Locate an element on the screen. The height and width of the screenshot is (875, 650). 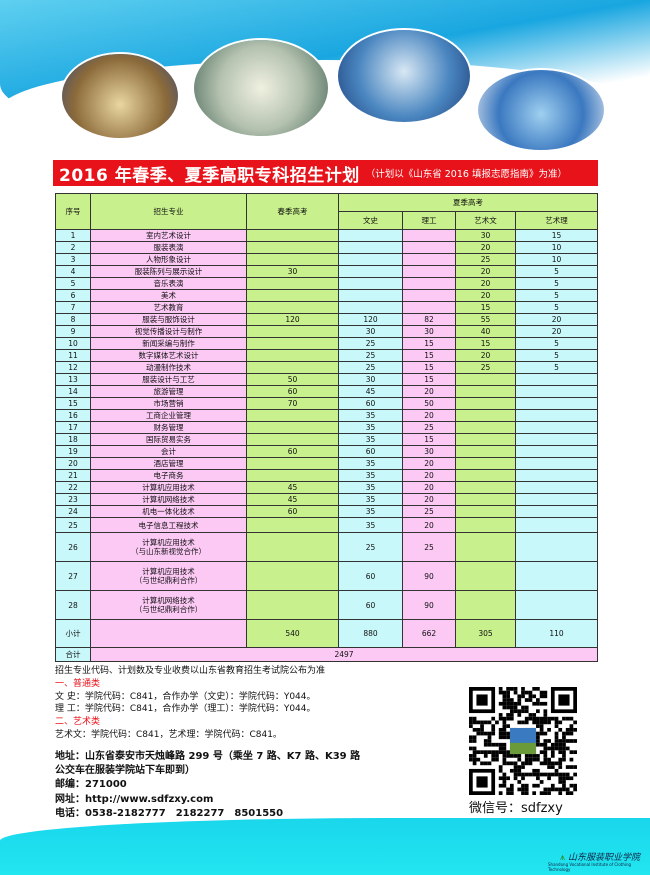
table-cell: 视觉传播设计与制作 is located at coordinates (168, 331).